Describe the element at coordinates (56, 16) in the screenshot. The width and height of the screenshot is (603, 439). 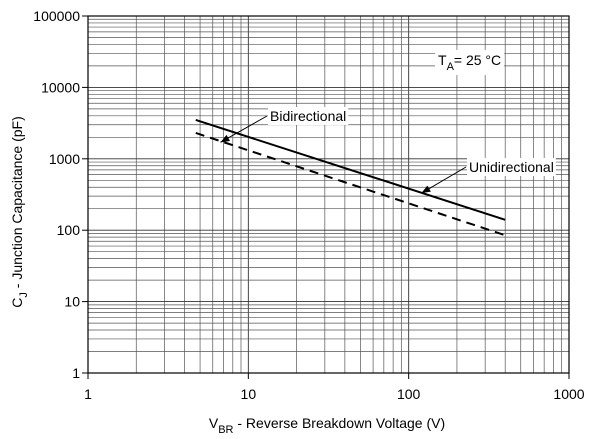
I see `y-tick-label: 100000` at that location.